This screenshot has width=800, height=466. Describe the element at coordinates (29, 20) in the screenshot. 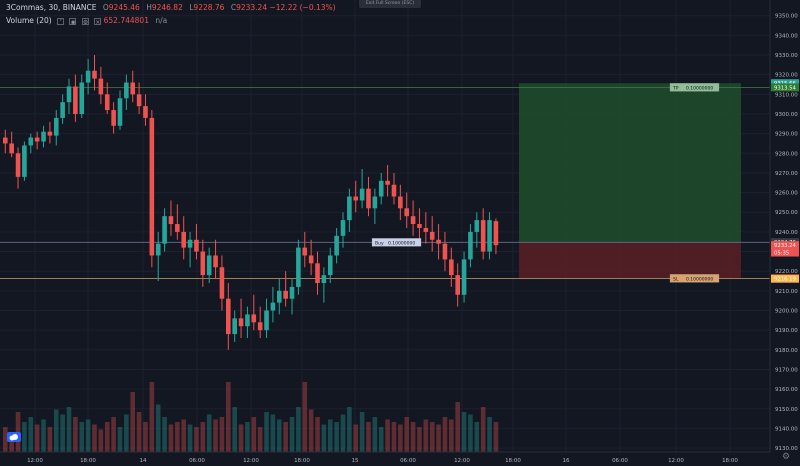

I see `volume-study-name: Volume (20)` at that location.